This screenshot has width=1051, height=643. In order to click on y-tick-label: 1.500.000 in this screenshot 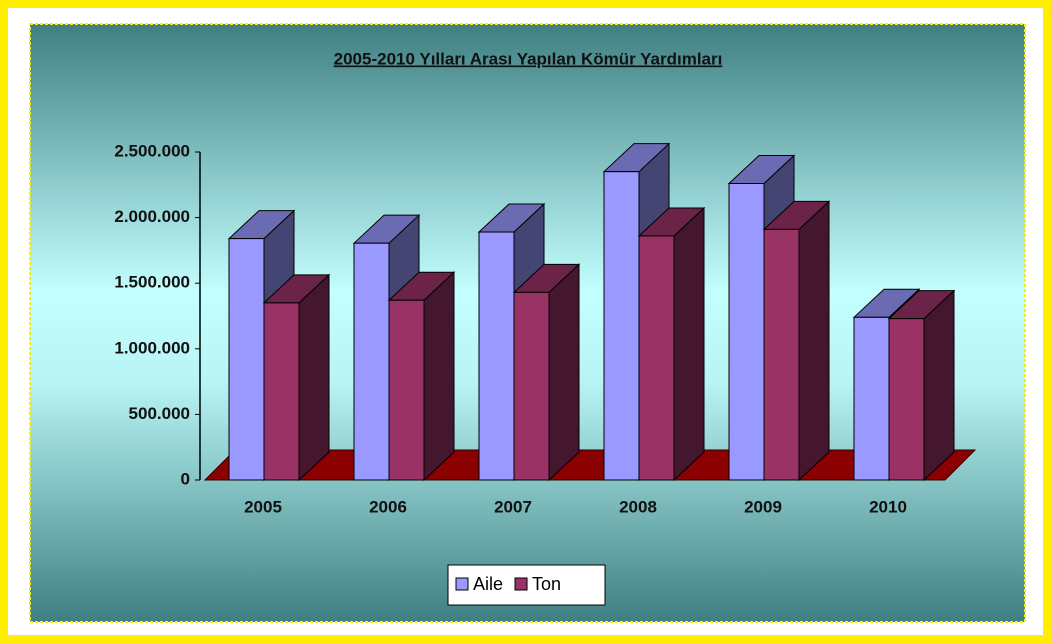, I will do `click(152, 282)`.